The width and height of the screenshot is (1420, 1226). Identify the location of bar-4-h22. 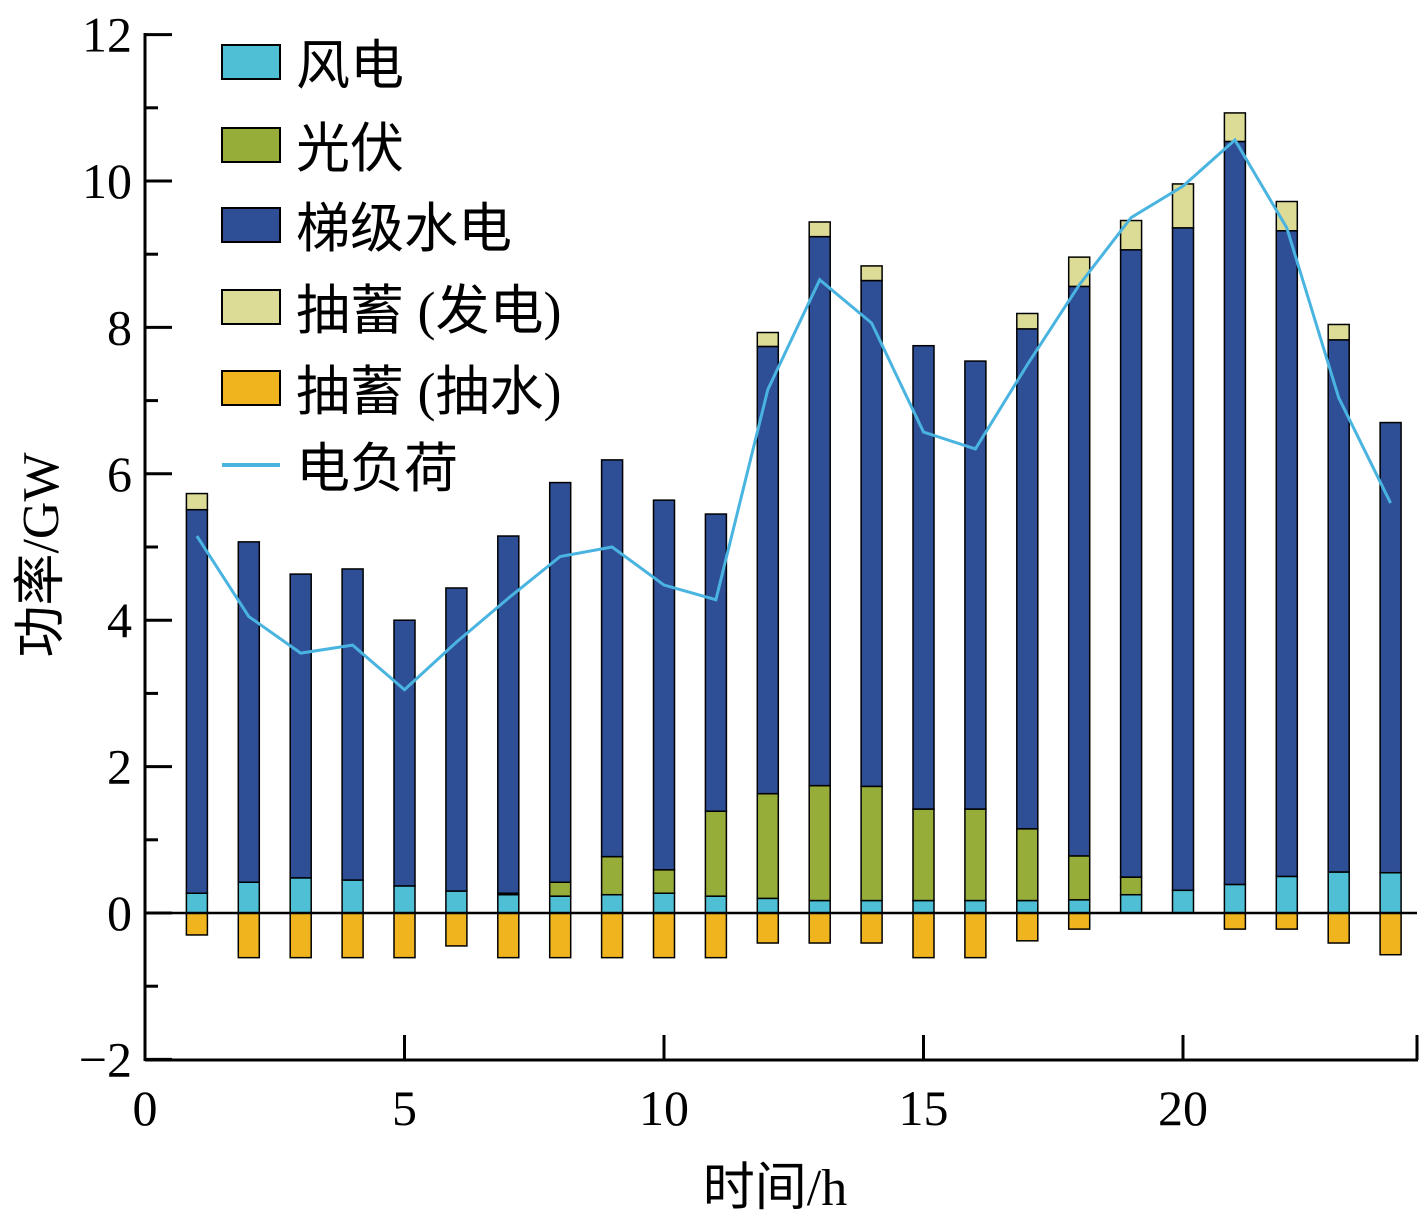
(1287, 921).